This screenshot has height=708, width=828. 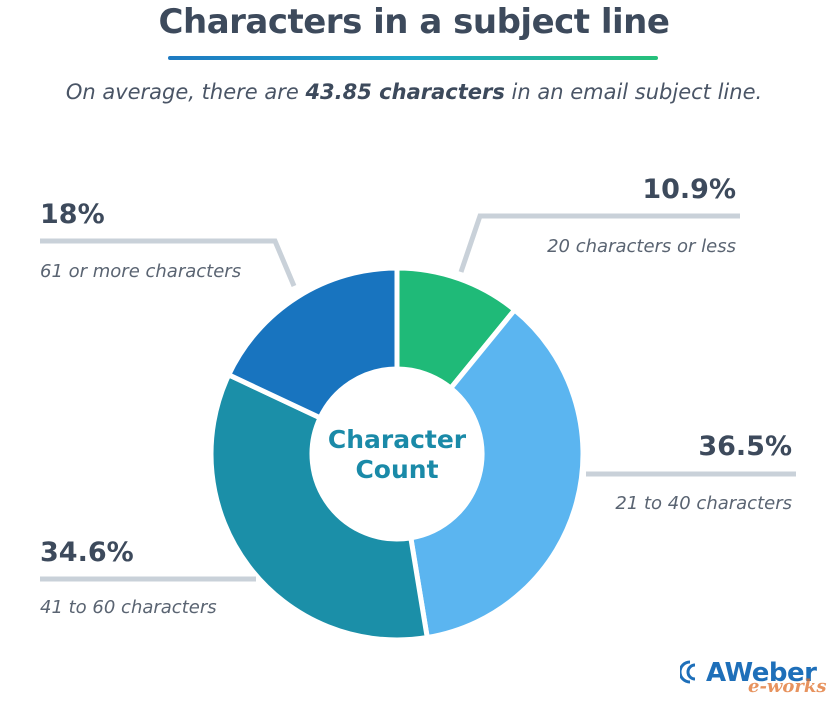 What do you see at coordinates (405, 92) in the screenshot?
I see `subtitle-highlight: 43.85 characters` at bounding box center [405, 92].